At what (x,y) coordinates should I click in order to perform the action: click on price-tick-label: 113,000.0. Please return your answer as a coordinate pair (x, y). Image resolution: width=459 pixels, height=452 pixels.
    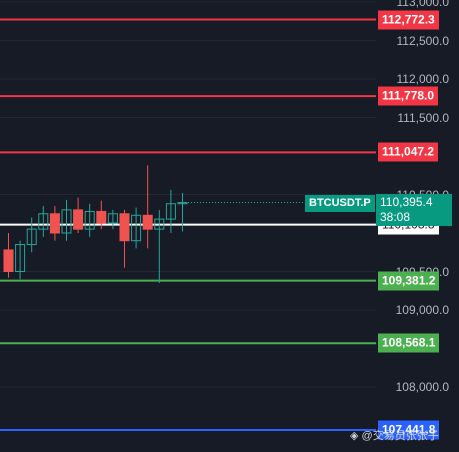
    Looking at the image, I should click on (423, 4).